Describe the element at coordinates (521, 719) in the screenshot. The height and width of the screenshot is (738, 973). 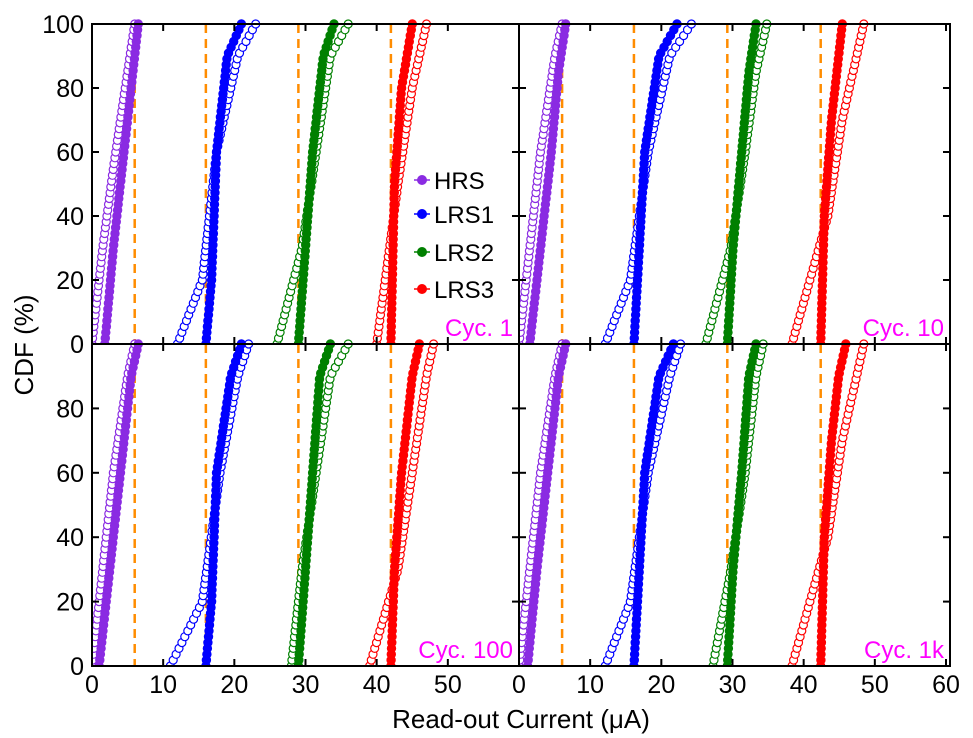
I see `x-axis-label: Read-out Current (μA)` at that location.